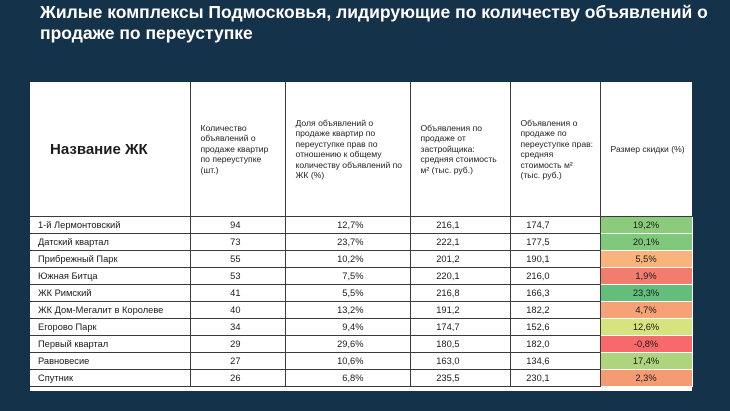  I want to click on cell-discount: 4,7%, so click(646, 310).